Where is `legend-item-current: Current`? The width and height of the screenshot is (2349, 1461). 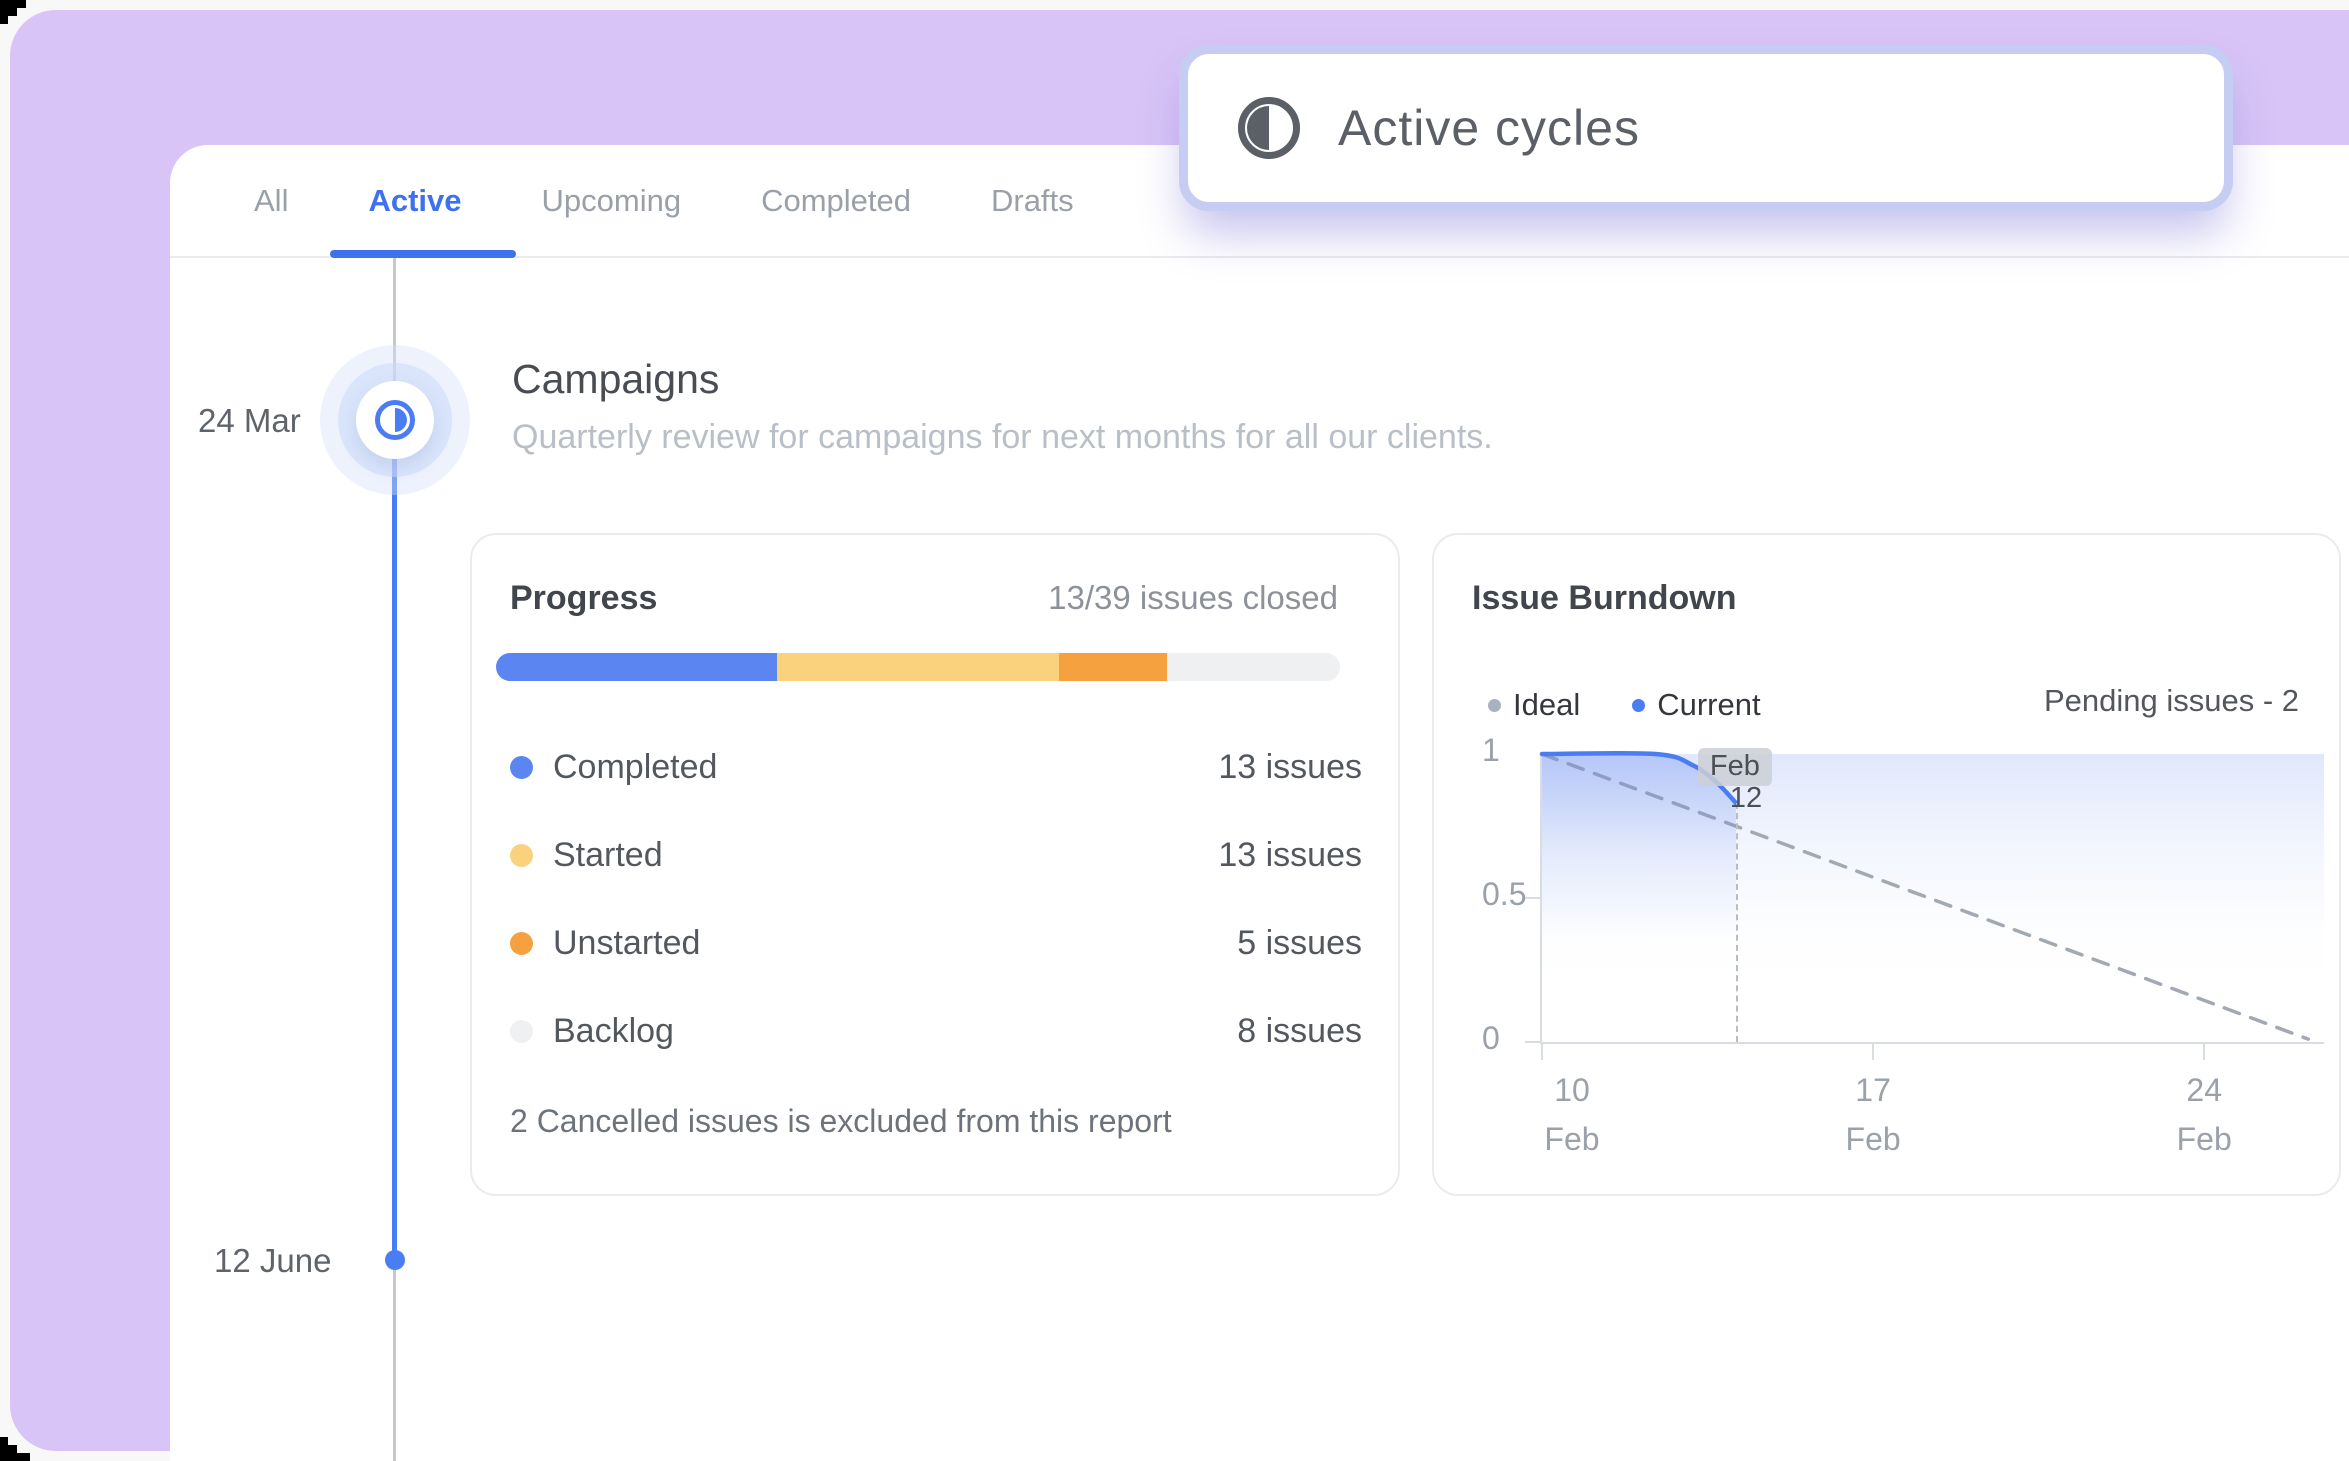 legend-item-current: Current is located at coordinates (1696, 705).